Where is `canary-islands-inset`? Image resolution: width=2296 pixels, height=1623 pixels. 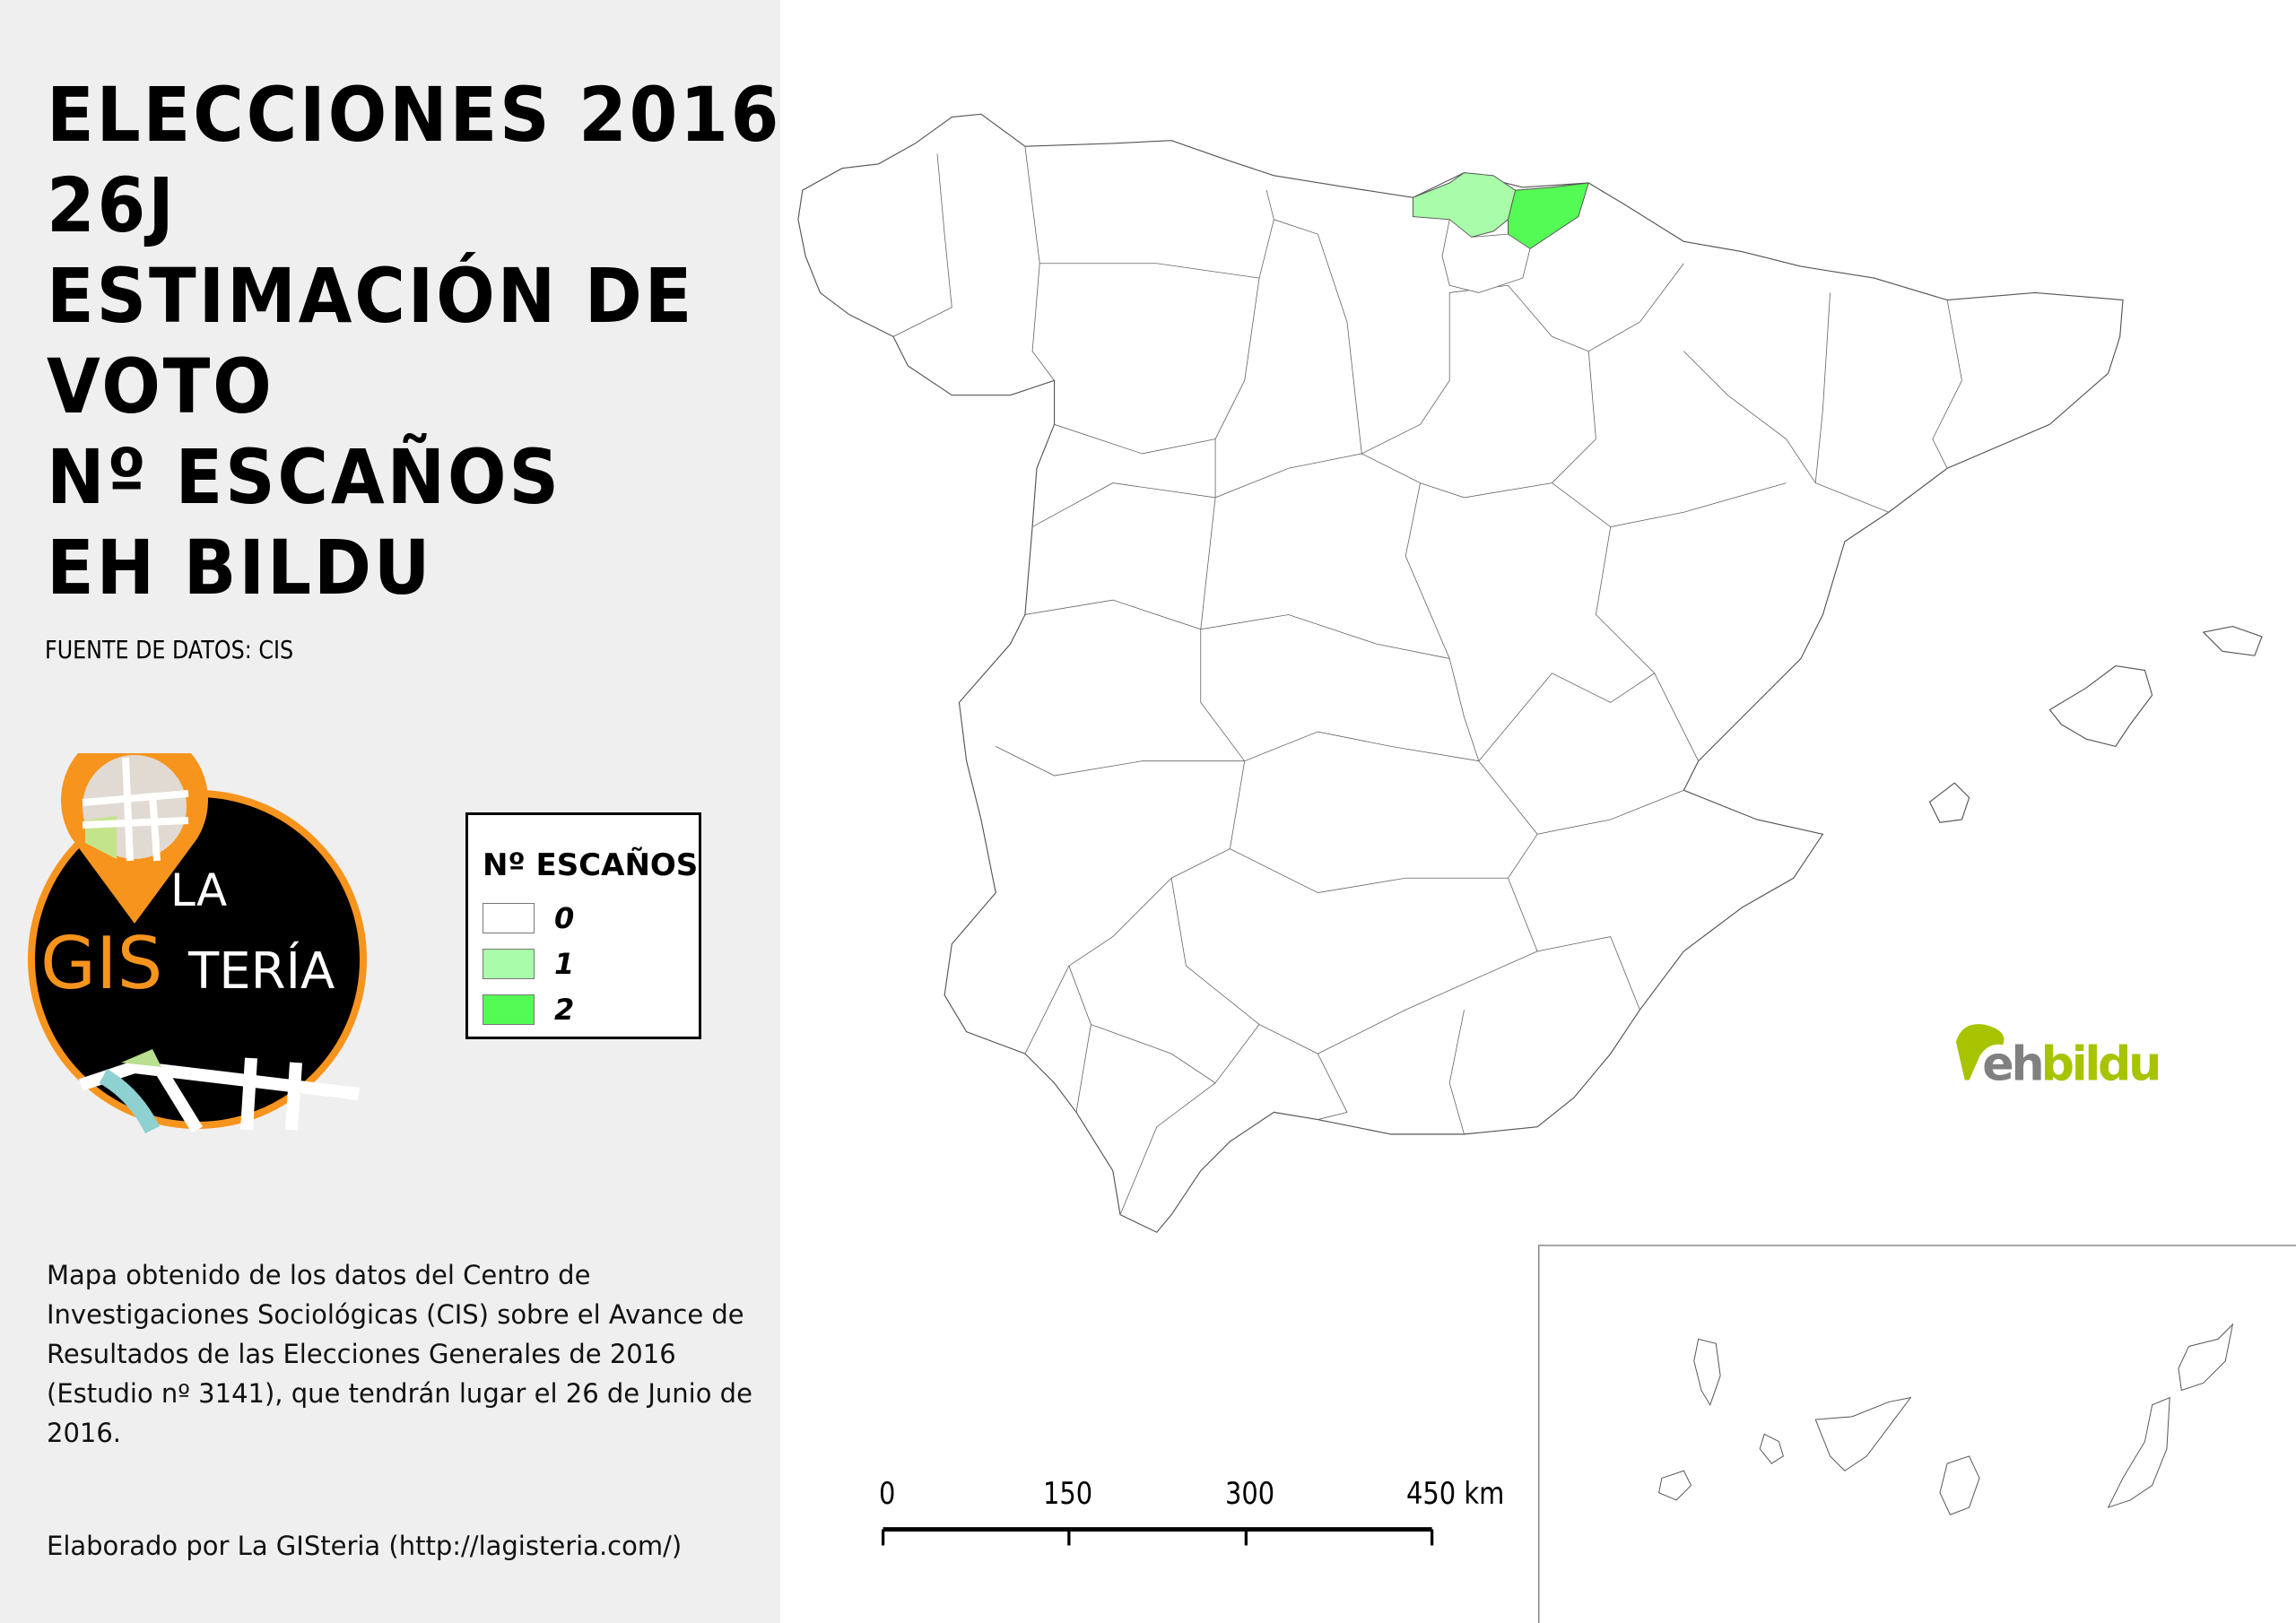 canary-islands-inset is located at coordinates (1917, 1434).